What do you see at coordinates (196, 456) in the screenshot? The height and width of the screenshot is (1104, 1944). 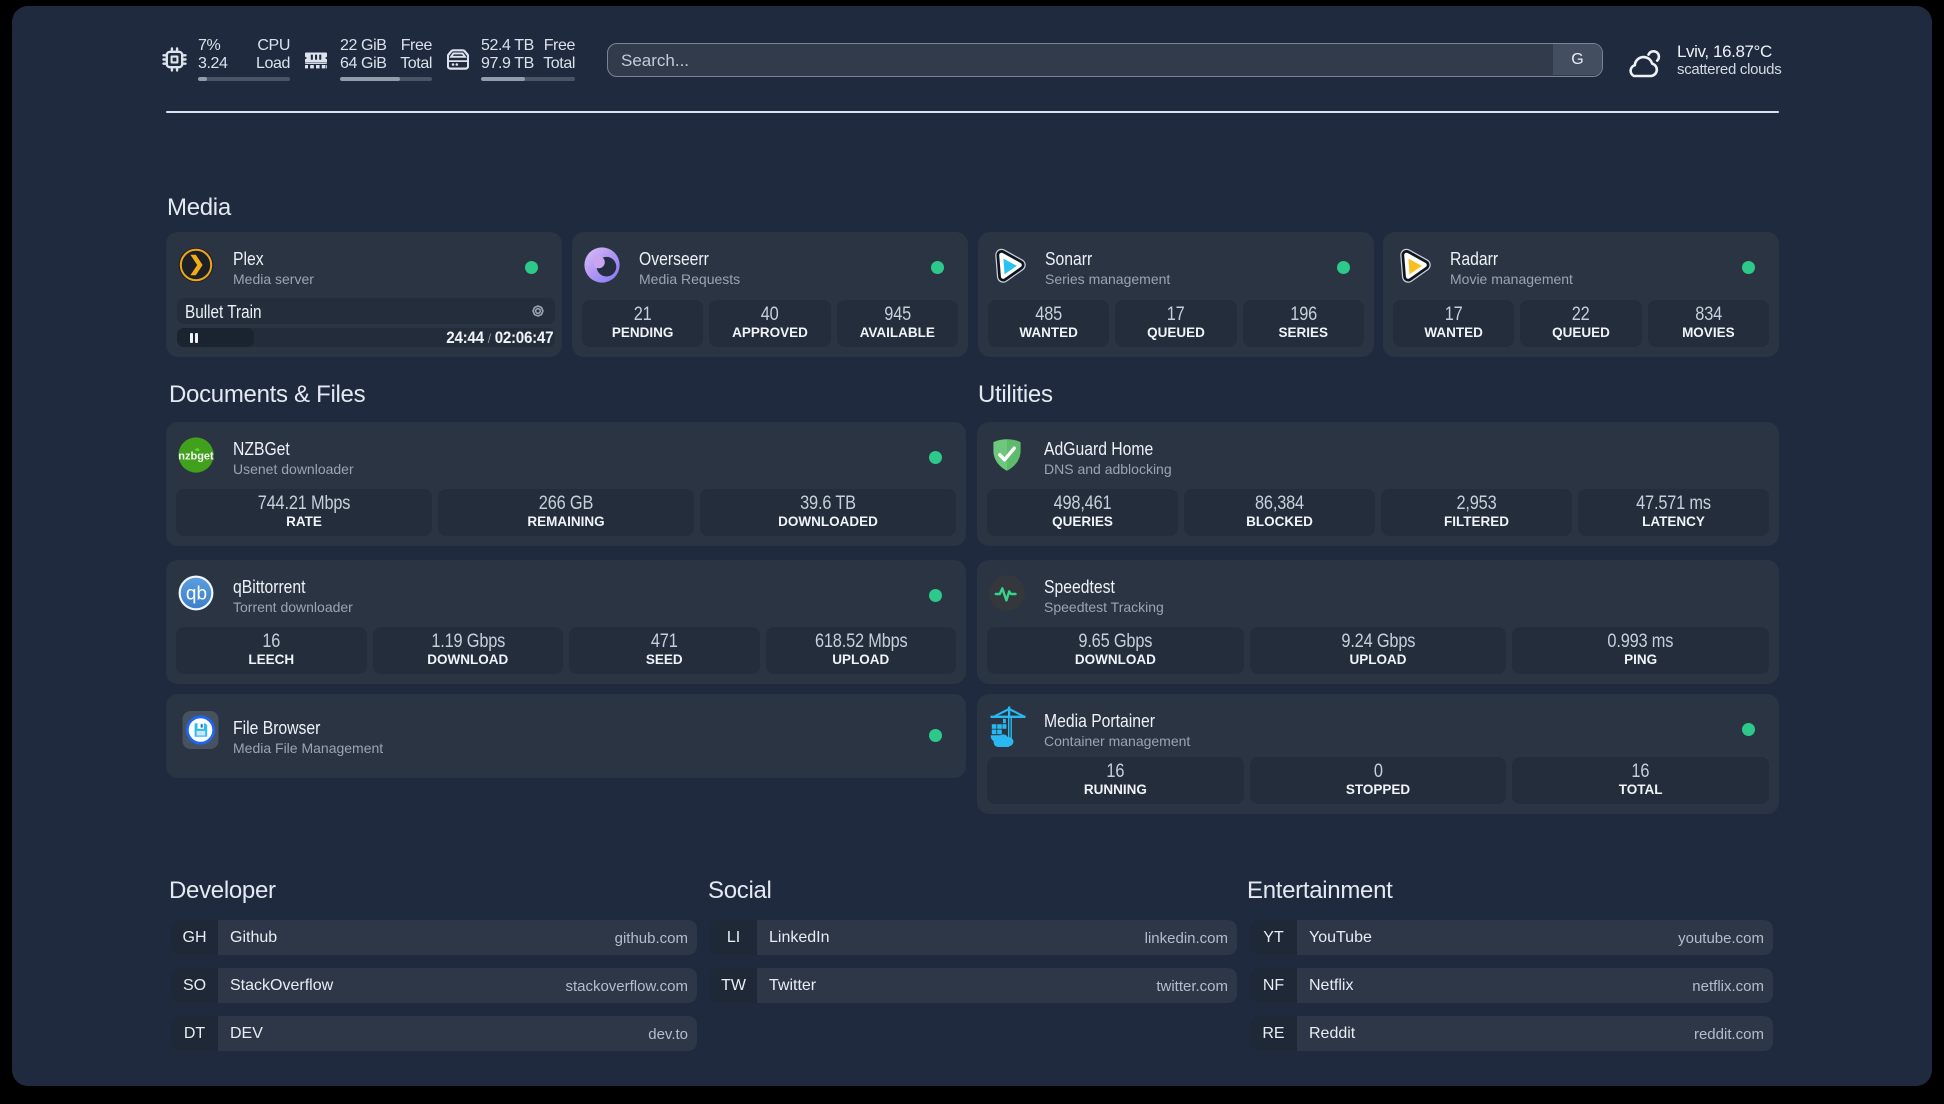 I see `svg-text: nzbget` at bounding box center [196, 456].